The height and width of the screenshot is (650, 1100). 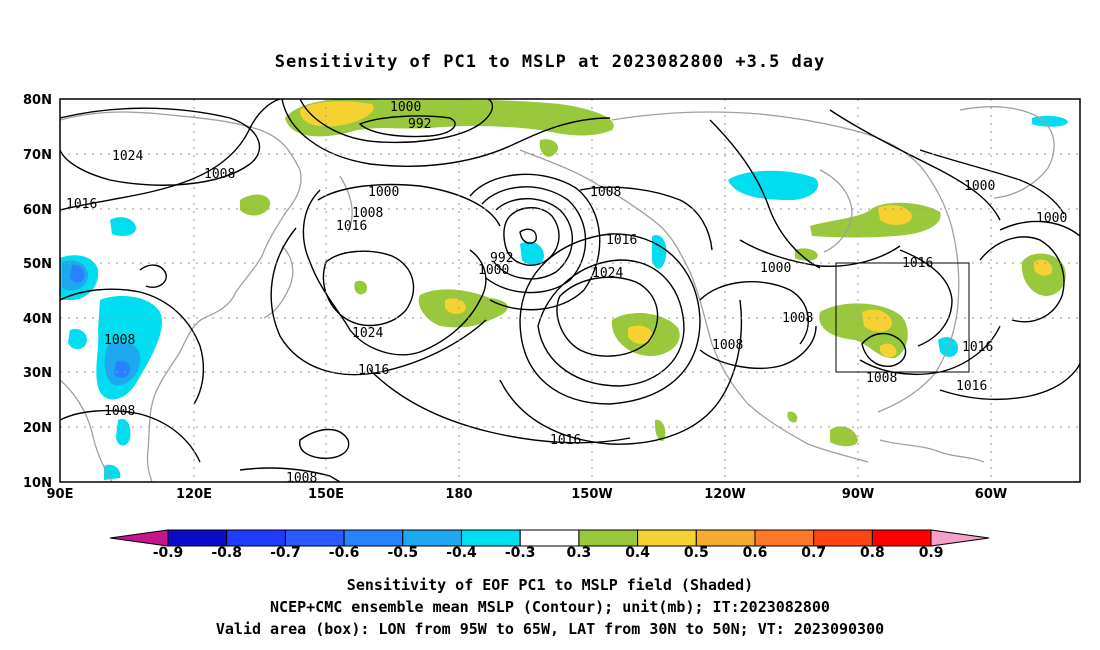 I want to click on lat-tick-label: 20N, so click(x=37, y=428).